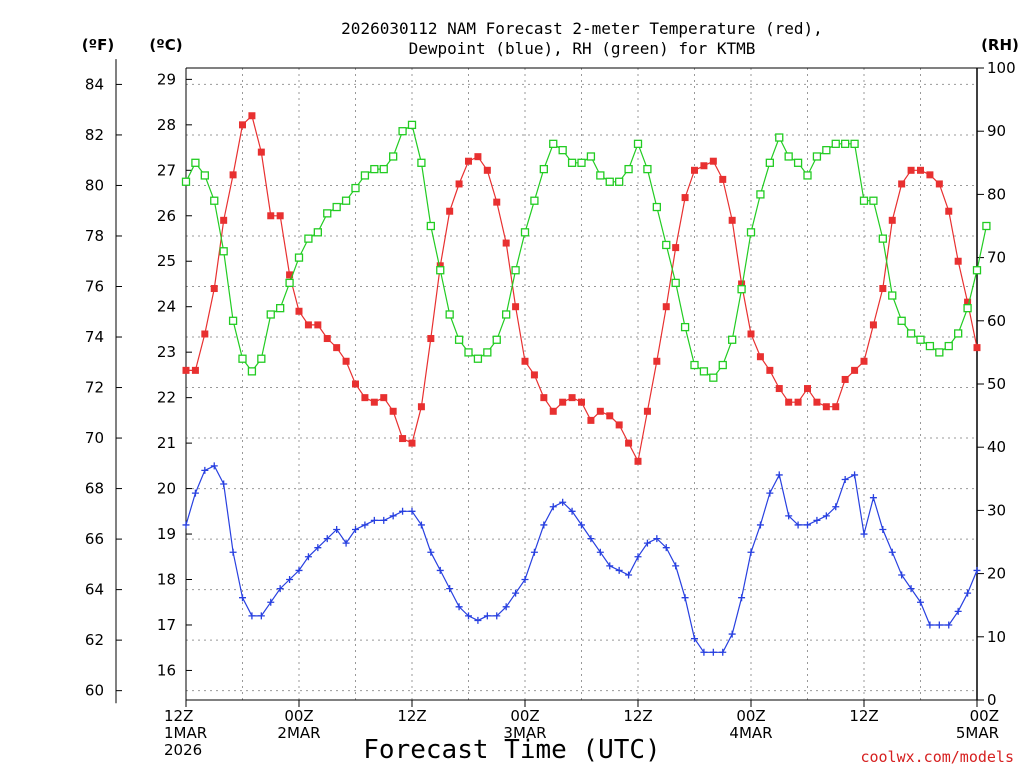  Describe the element at coordinates (94, 84) in the screenshot. I see `fahrenheit-tick-label: 84` at that location.